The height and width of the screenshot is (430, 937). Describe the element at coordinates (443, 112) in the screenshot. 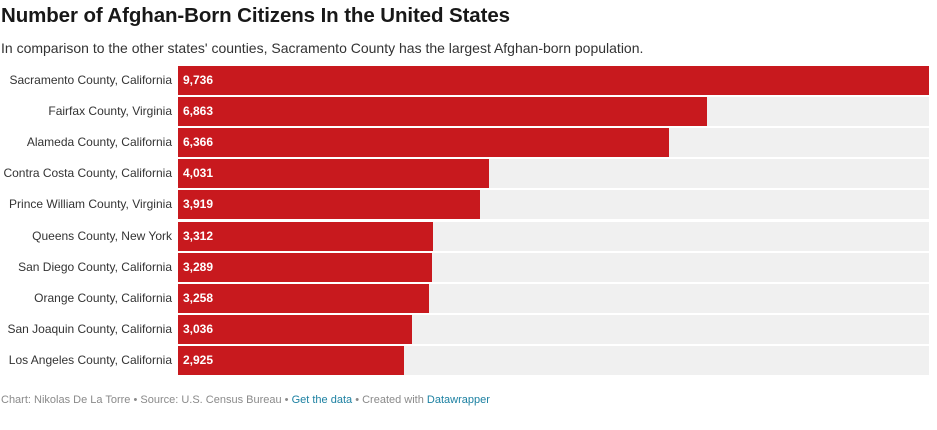

I see `bar: 6,863` at that location.